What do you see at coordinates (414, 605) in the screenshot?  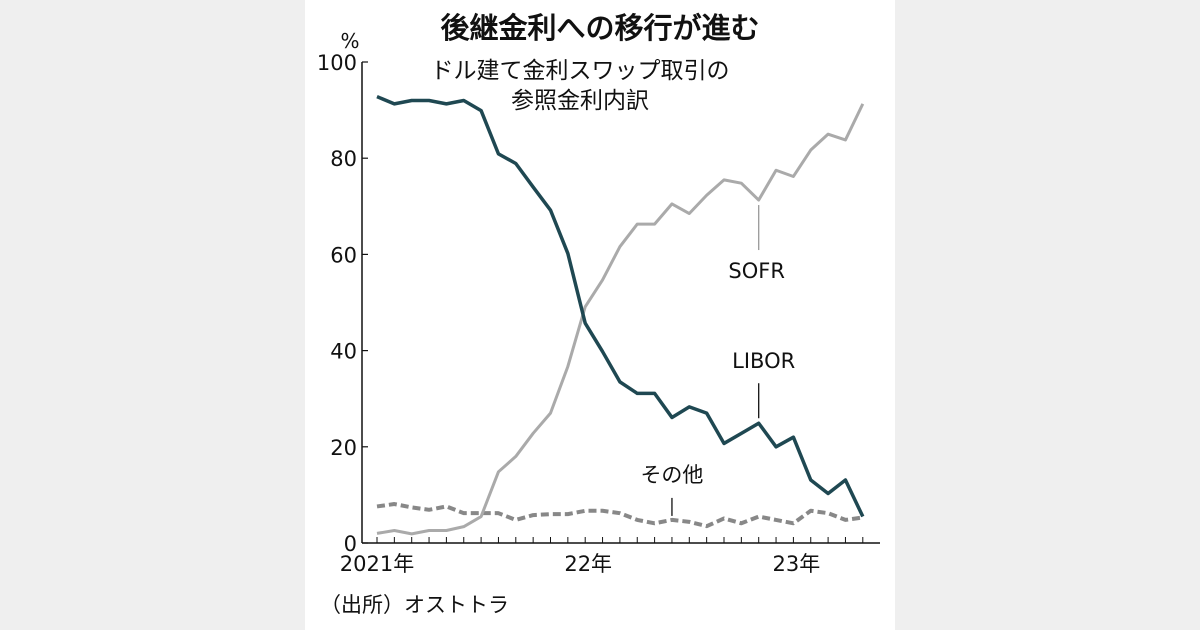 I see `source-note: （出所）オストトラ` at bounding box center [414, 605].